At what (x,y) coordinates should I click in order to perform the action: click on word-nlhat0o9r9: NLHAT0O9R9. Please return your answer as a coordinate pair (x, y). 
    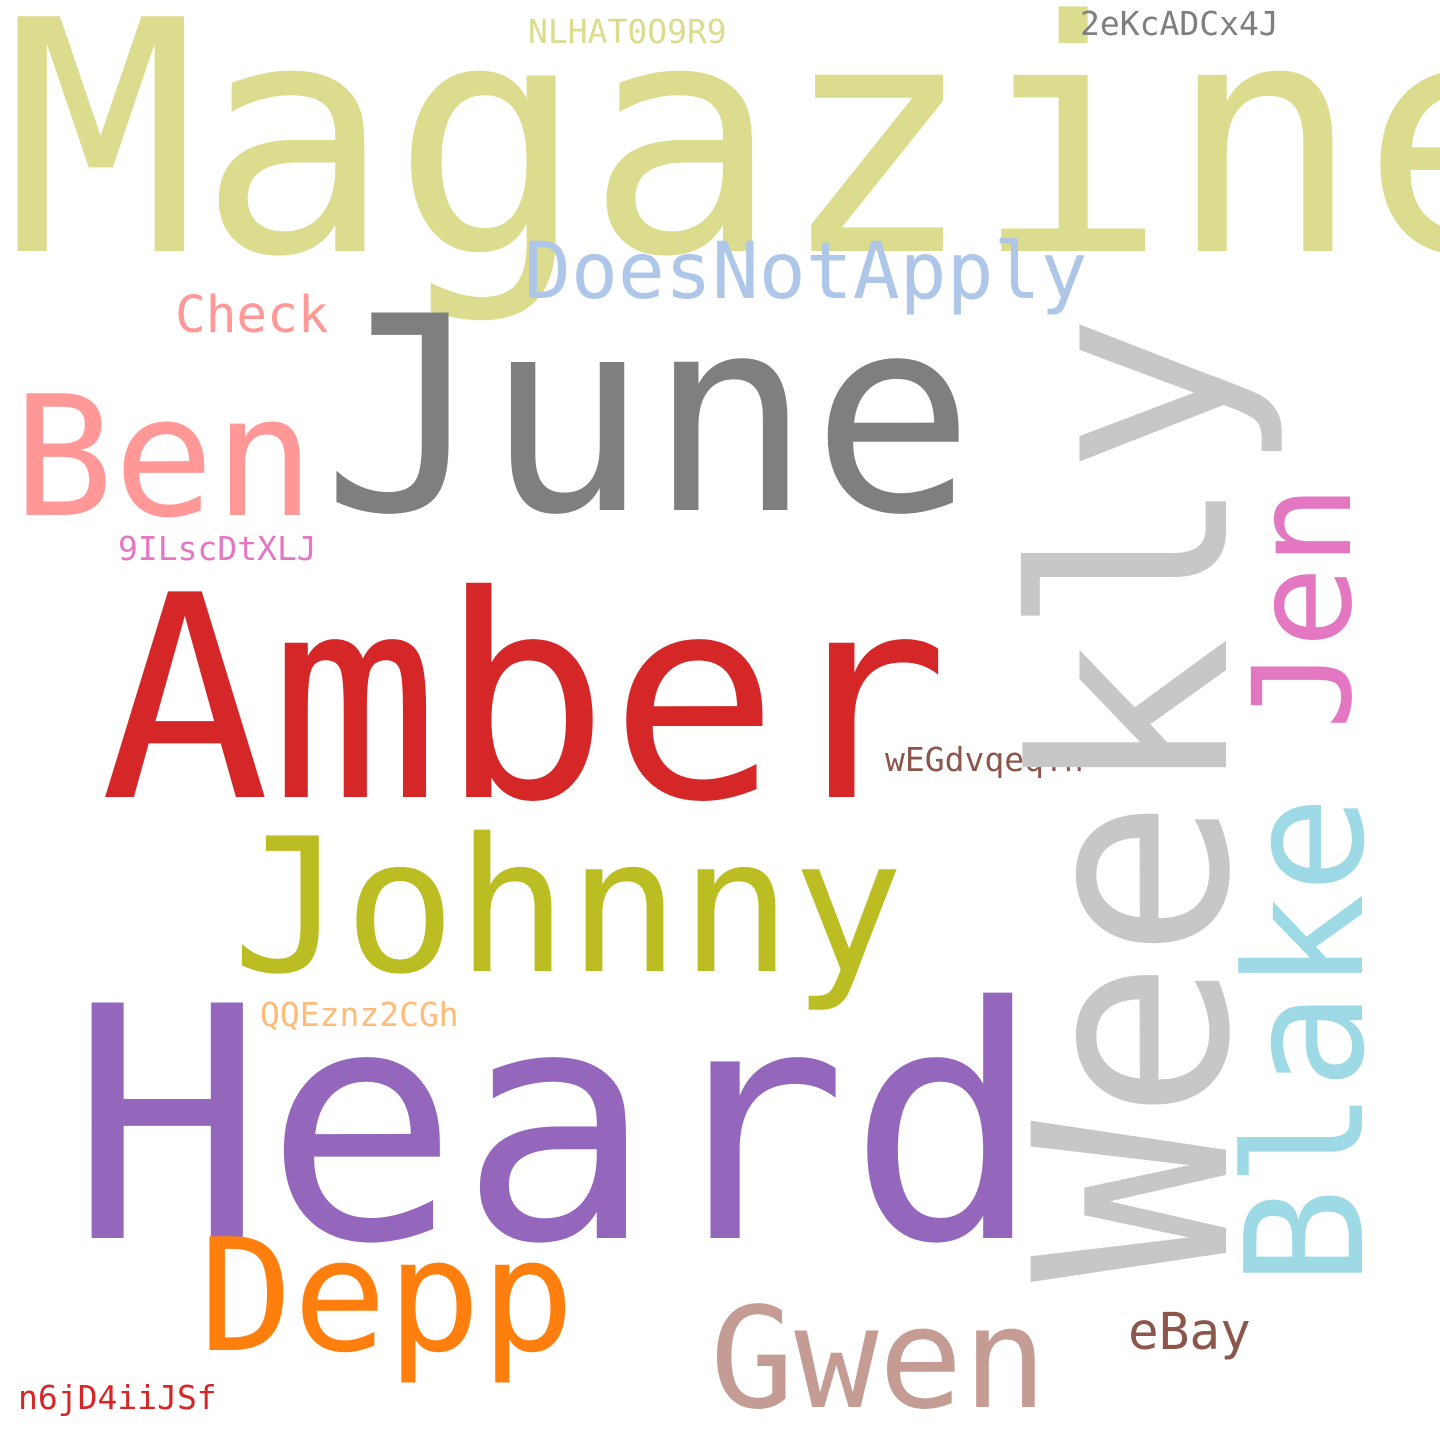
    Looking at the image, I should click on (627, 31).